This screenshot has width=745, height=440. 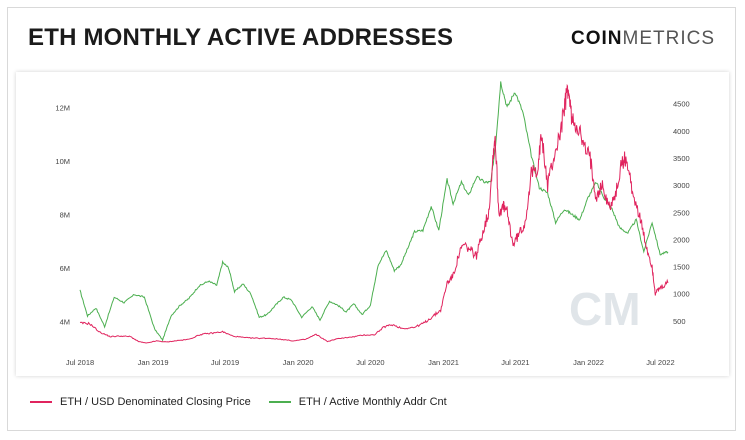 What do you see at coordinates (65, 214) in the screenshot?
I see `left-tick-label: 8M` at bounding box center [65, 214].